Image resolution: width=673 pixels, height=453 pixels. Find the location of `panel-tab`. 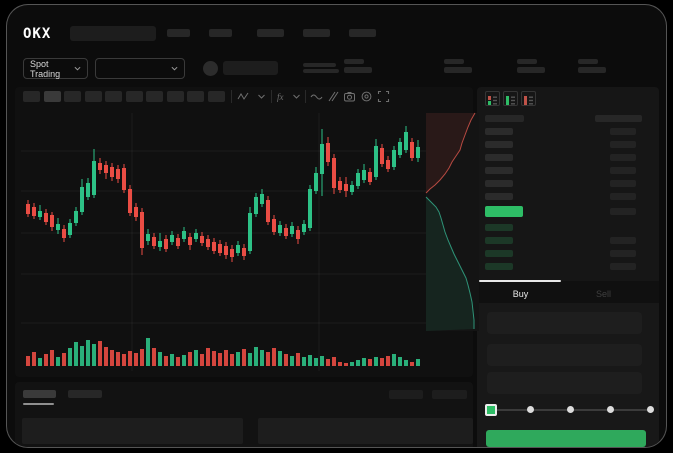

panel-tab is located at coordinates (85, 394).